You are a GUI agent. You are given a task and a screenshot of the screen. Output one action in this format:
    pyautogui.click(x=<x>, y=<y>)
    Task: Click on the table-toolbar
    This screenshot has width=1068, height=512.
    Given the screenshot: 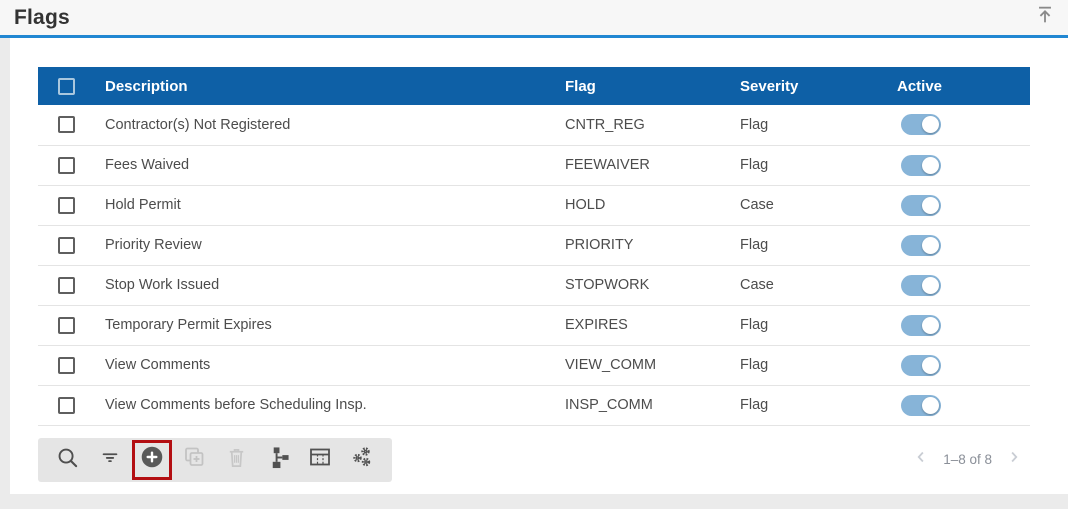 What is the action you would take?
    pyautogui.click(x=215, y=459)
    